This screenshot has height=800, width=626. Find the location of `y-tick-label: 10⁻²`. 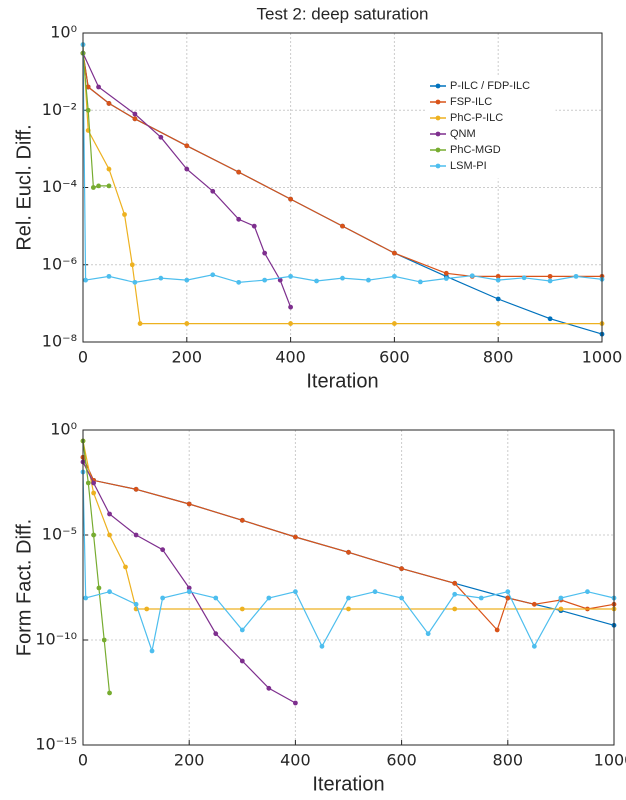

y-tick-label: 10⁻² is located at coordinates (59, 109).